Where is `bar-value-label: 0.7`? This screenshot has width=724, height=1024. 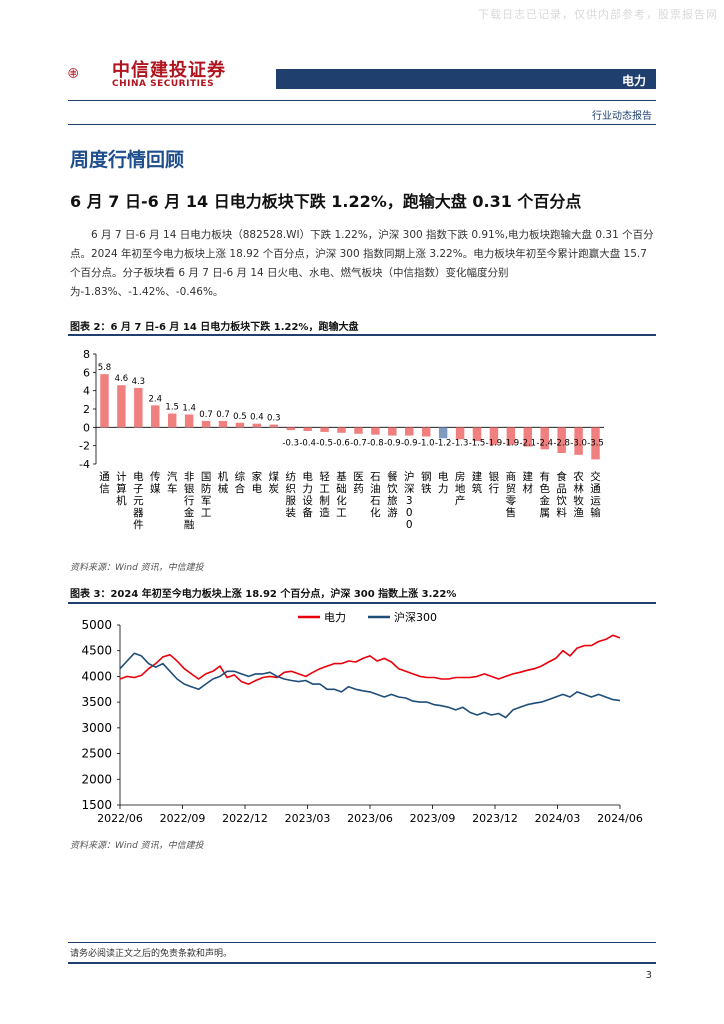 bar-value-label: 0.7 is located at coordinates (206, 415).